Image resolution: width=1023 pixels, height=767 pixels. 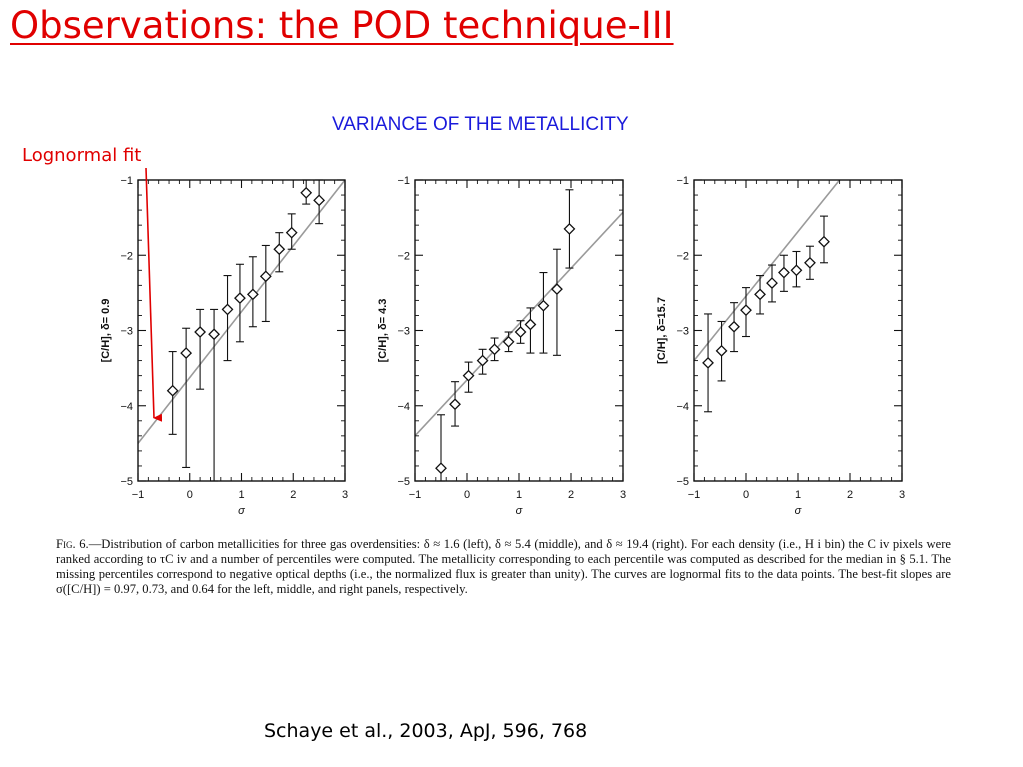 I want to click on y-axis-label: [C/H], δ=15.7, so click(x=662, y=330).